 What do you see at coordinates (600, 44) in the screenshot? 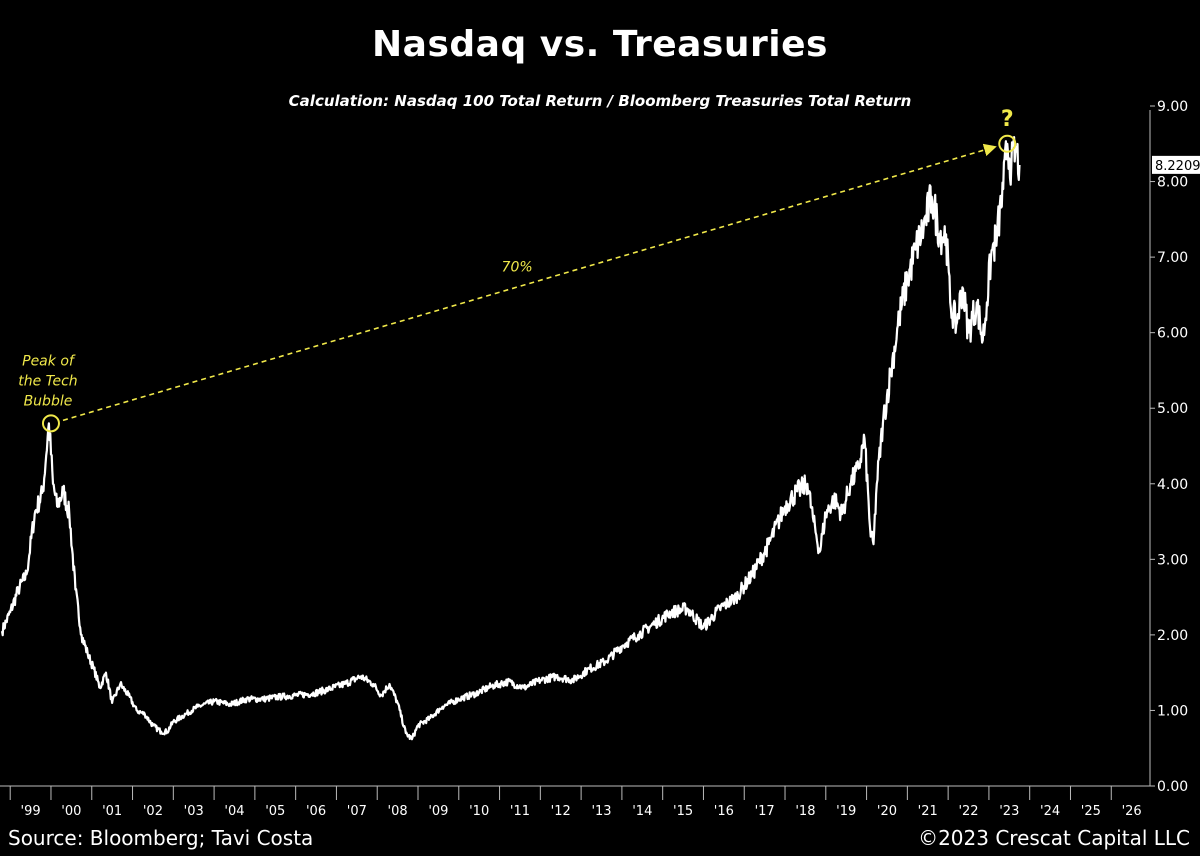
I see `chart-title: Nasdaq vs. Treasuries` at bounding box center [600, 44].